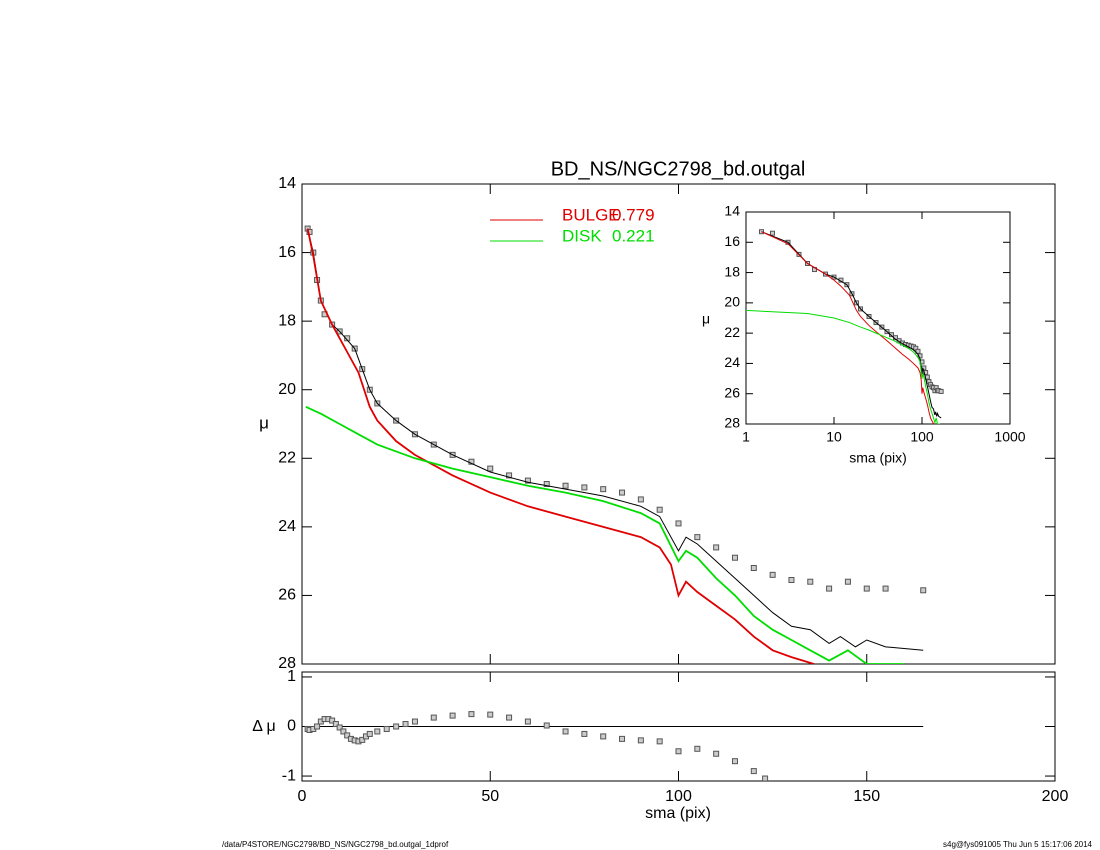 This screenshot has width=1100, height=850. What do you see at coordinates (878, 458) in the screenshot?
I see `inset-x-axis-label: sma (pix)` at bounding box center [878, 458].